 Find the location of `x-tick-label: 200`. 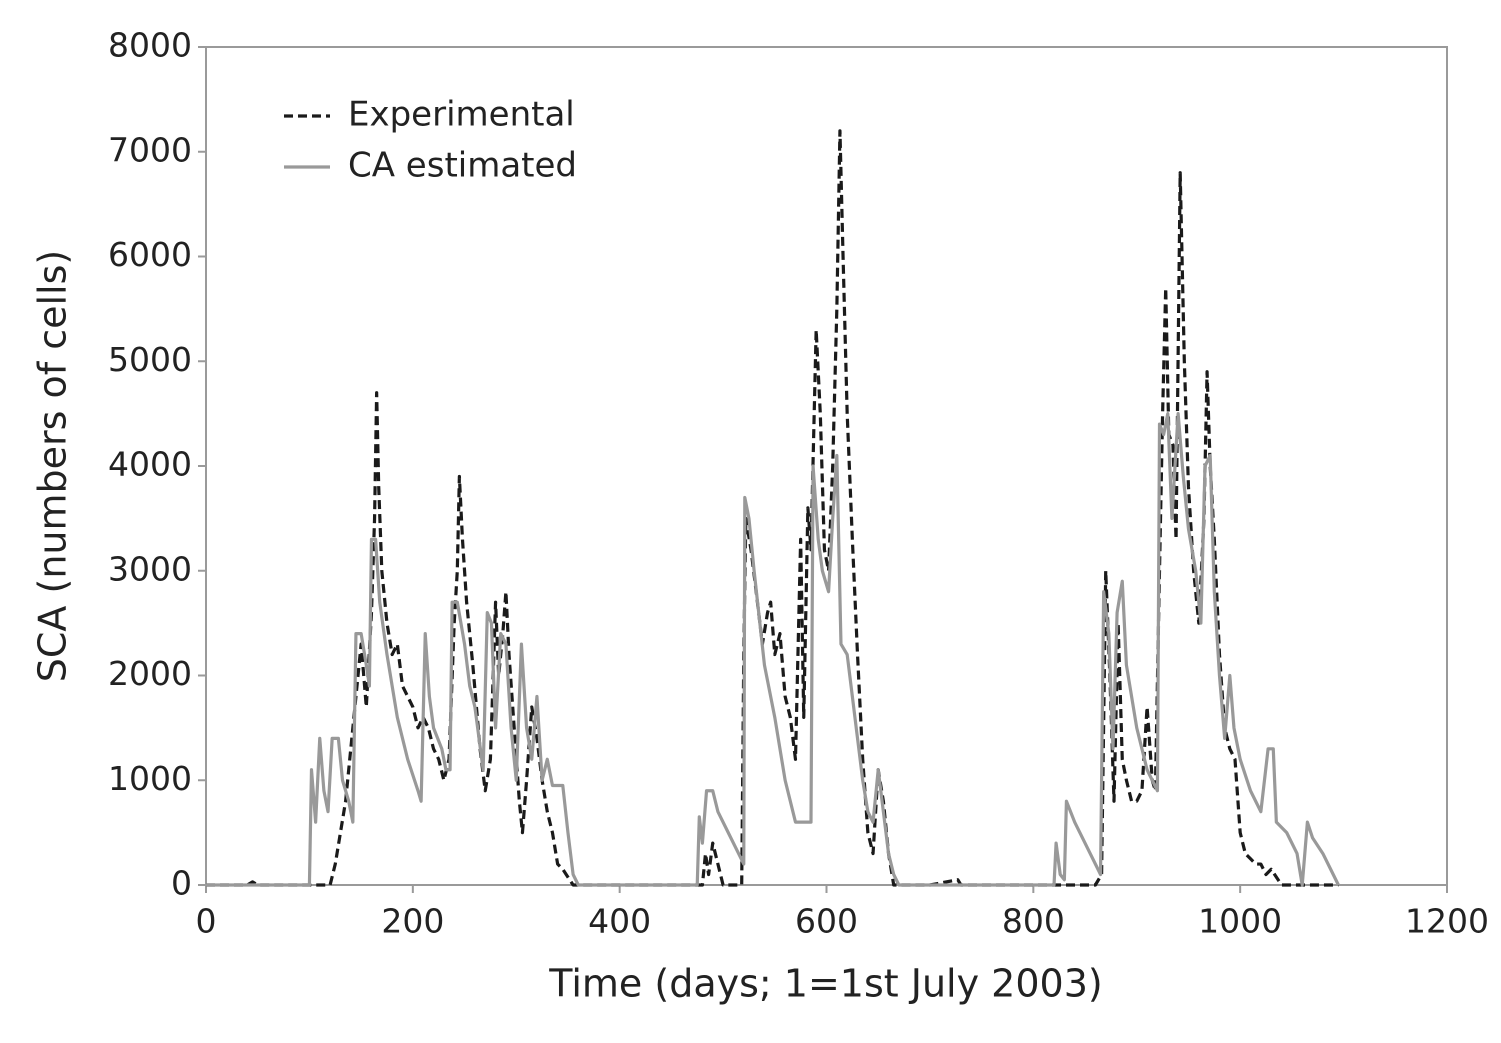

x-tick-label: 200 is located at coordinates (412, 921).